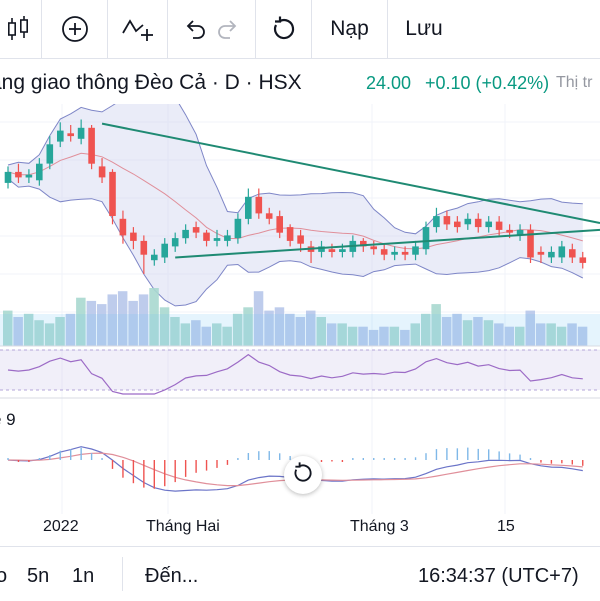  Describe the element at coordinates (8, 419) in the screenshot. I see `indicator-label: e 9` at that location.